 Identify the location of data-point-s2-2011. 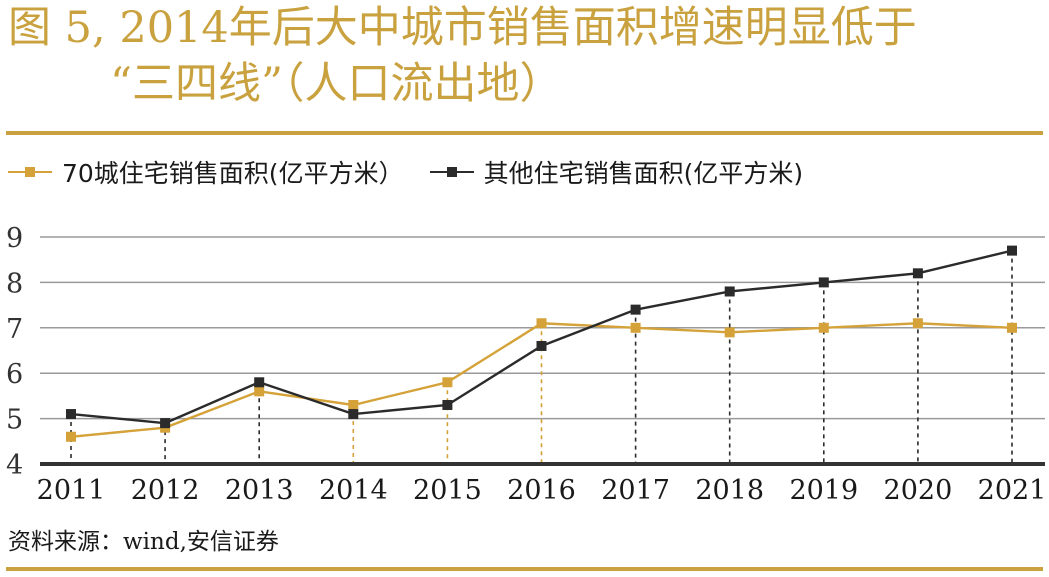
(71, 414).